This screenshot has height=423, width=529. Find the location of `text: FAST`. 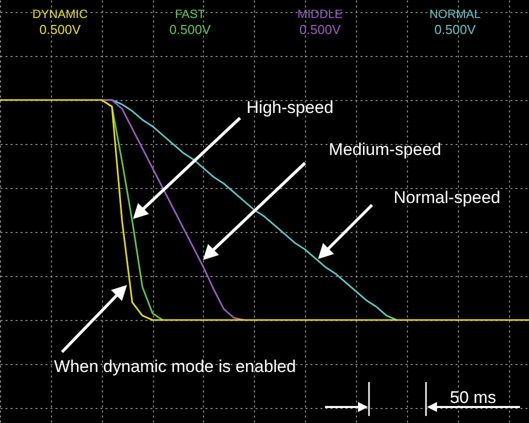

text: FAST is located at coordinates (190, 14).